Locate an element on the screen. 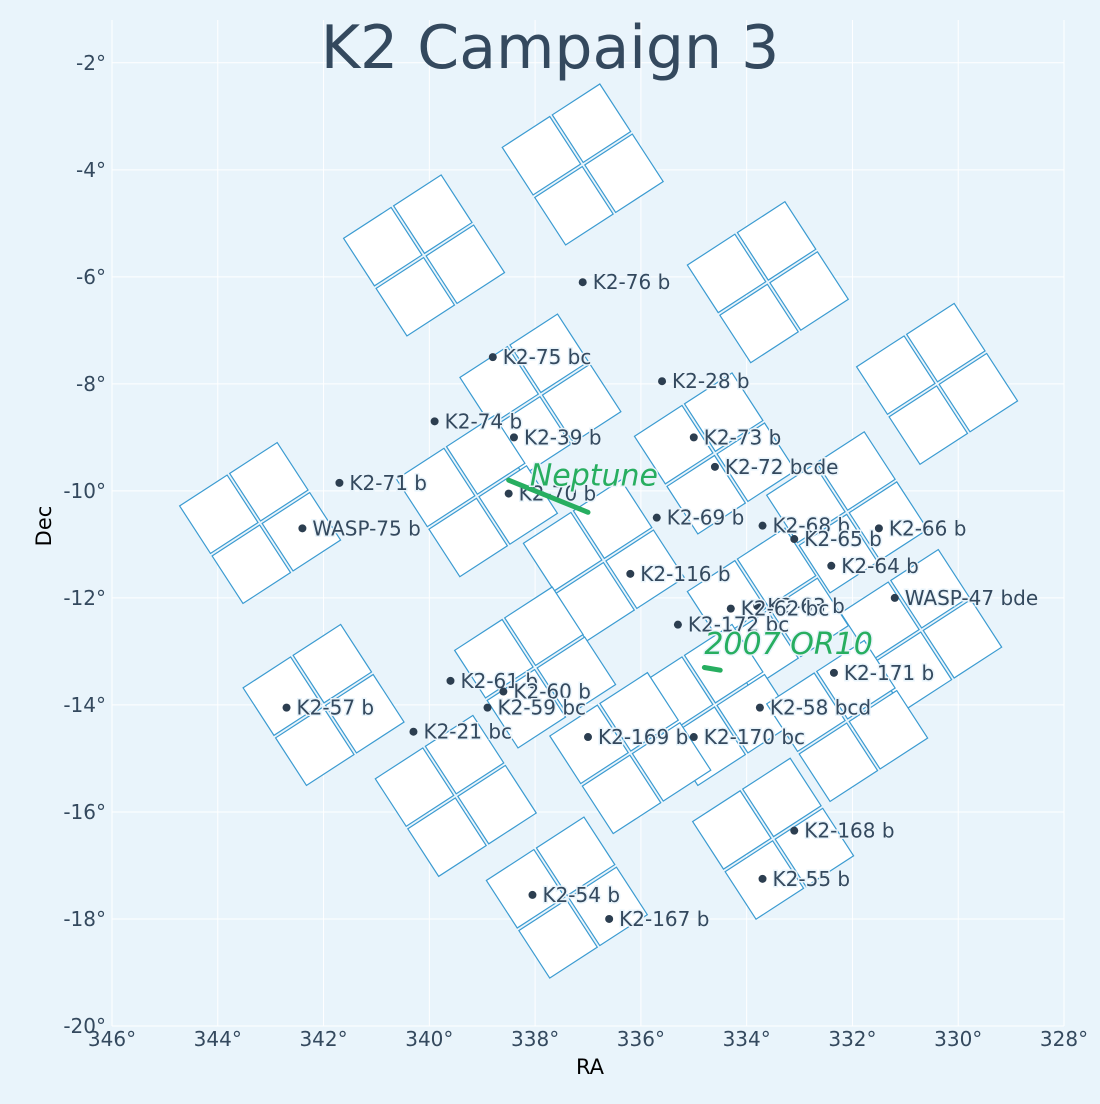  planet-label: K2-68 b is located at coordinates (812, 526).